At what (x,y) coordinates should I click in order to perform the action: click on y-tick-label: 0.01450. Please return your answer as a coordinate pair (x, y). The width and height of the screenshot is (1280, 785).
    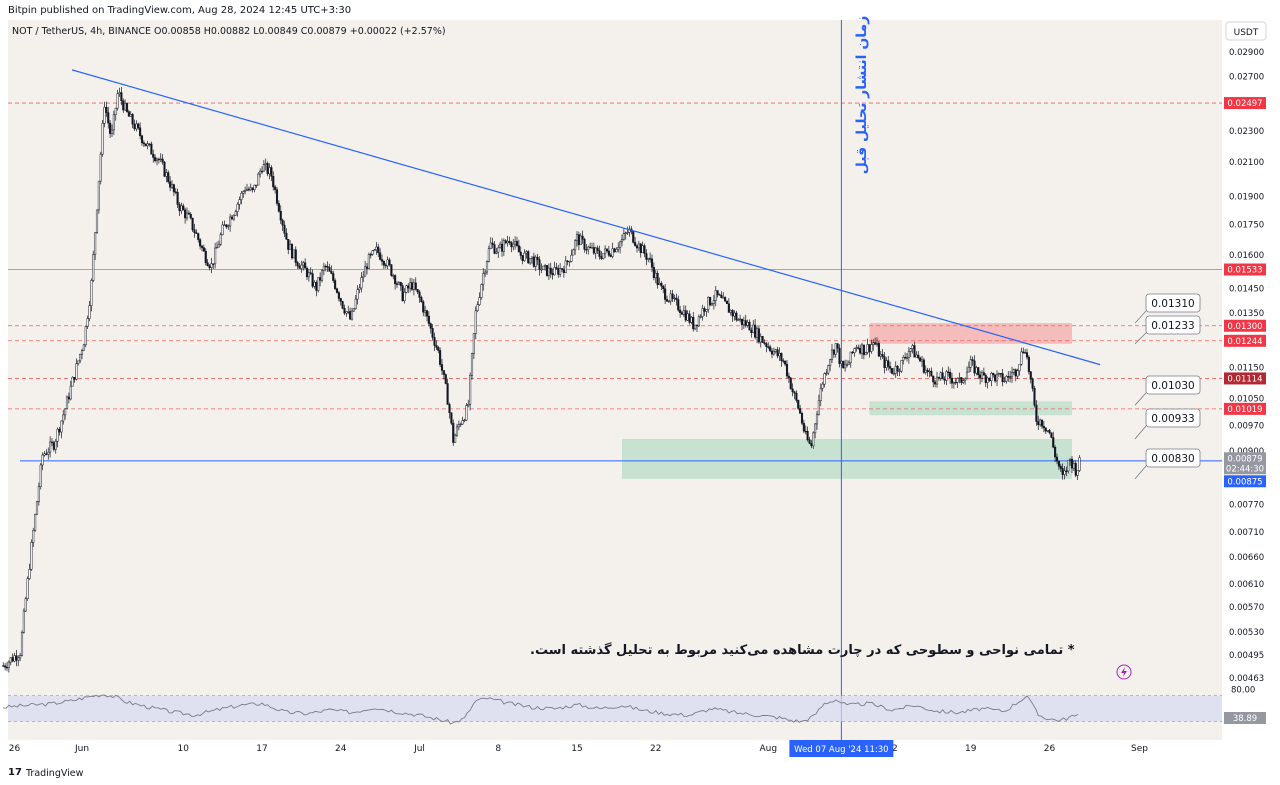
    Looking at the image, I should click on (1246, 289).